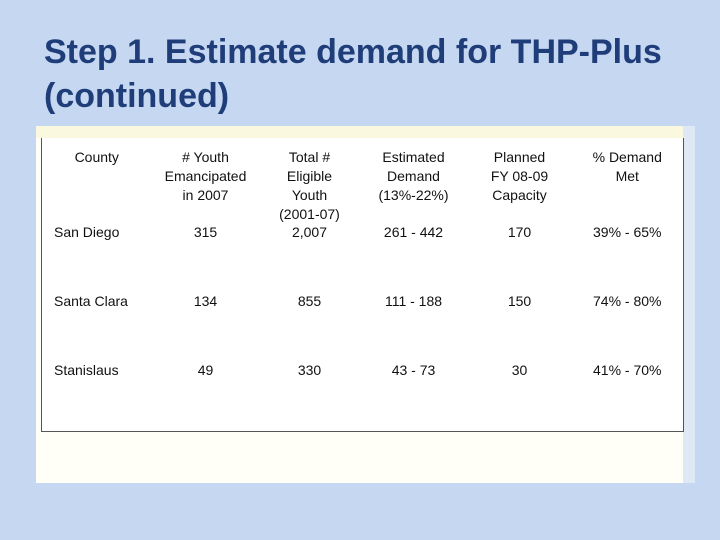 Image resolution: width=720 pixels, height=540 pixels. I want to click on header-estimated-demand-line-2: Demand, so click(413, 176).